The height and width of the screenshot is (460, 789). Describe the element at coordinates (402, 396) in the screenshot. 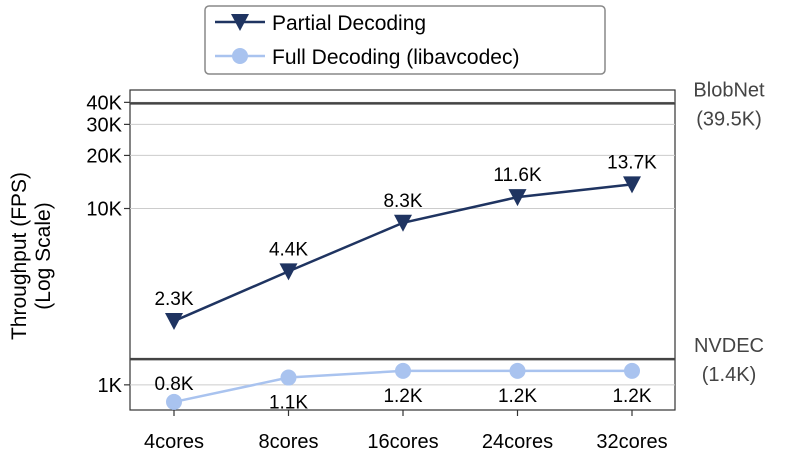

I see `series-1-label-2: 1.2K` at that location.